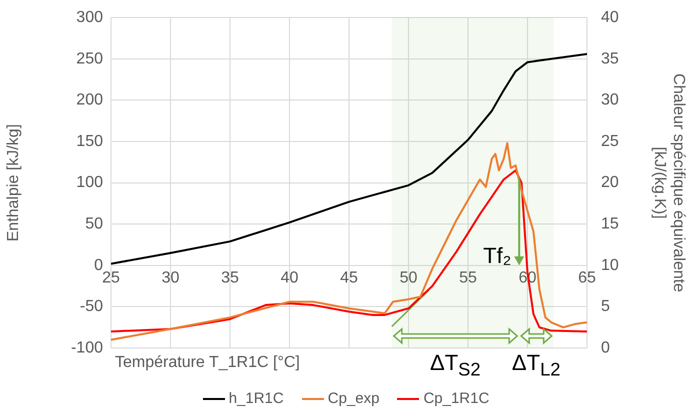  What do you see at coordinates (94, 224) in the screenshot?
I see `y-tick-label: 50` at bounding box center [94, 224].